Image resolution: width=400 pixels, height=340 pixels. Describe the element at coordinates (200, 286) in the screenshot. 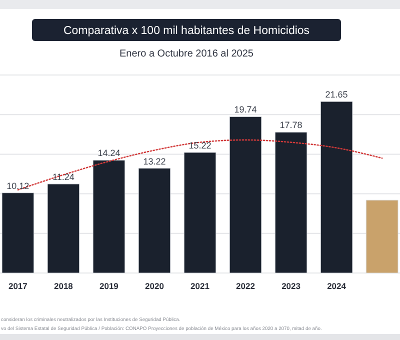

I see `x-tick-label: 2021` at that location.